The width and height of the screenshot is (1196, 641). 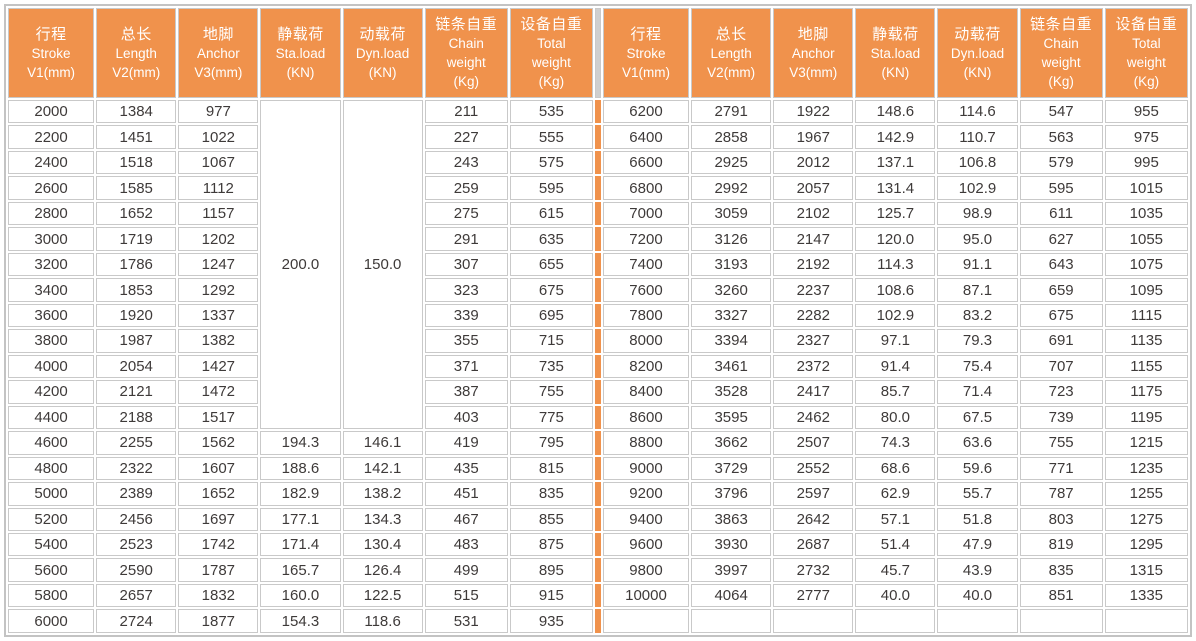 What do you see at coordinates (813, 72) in the screenshot?
I see `column-header-en: V3(mm)` at bounding box center [813, 72].